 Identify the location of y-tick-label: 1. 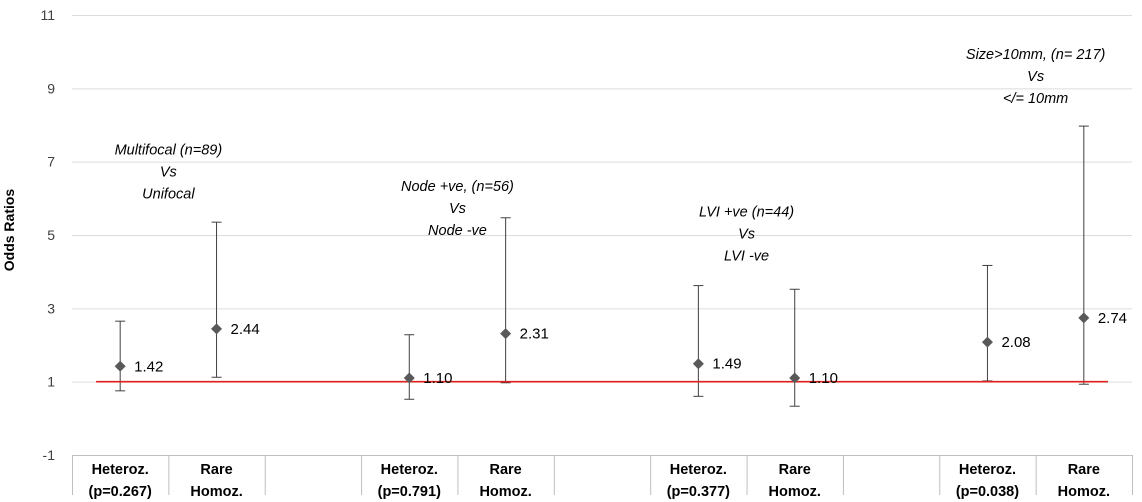
(51, 382).